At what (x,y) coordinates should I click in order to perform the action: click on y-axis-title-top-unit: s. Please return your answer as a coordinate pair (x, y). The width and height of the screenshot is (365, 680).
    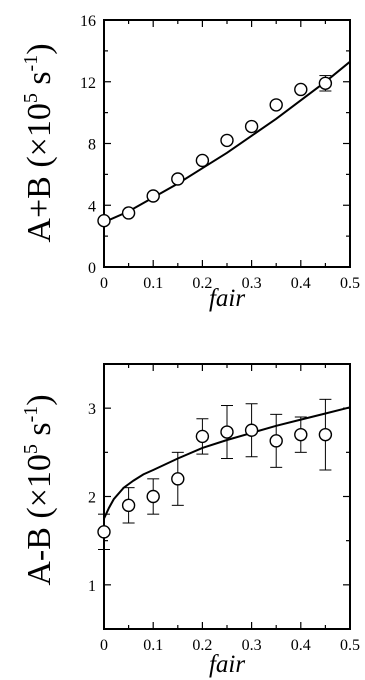
    Looking at the image, I should click on (39, 82).